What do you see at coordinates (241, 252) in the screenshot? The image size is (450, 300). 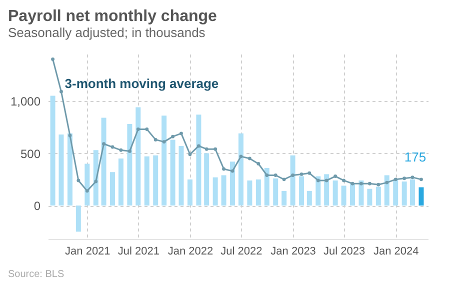 I see `x-tick-label: Jul 2022` at bounding box center [241, 252].